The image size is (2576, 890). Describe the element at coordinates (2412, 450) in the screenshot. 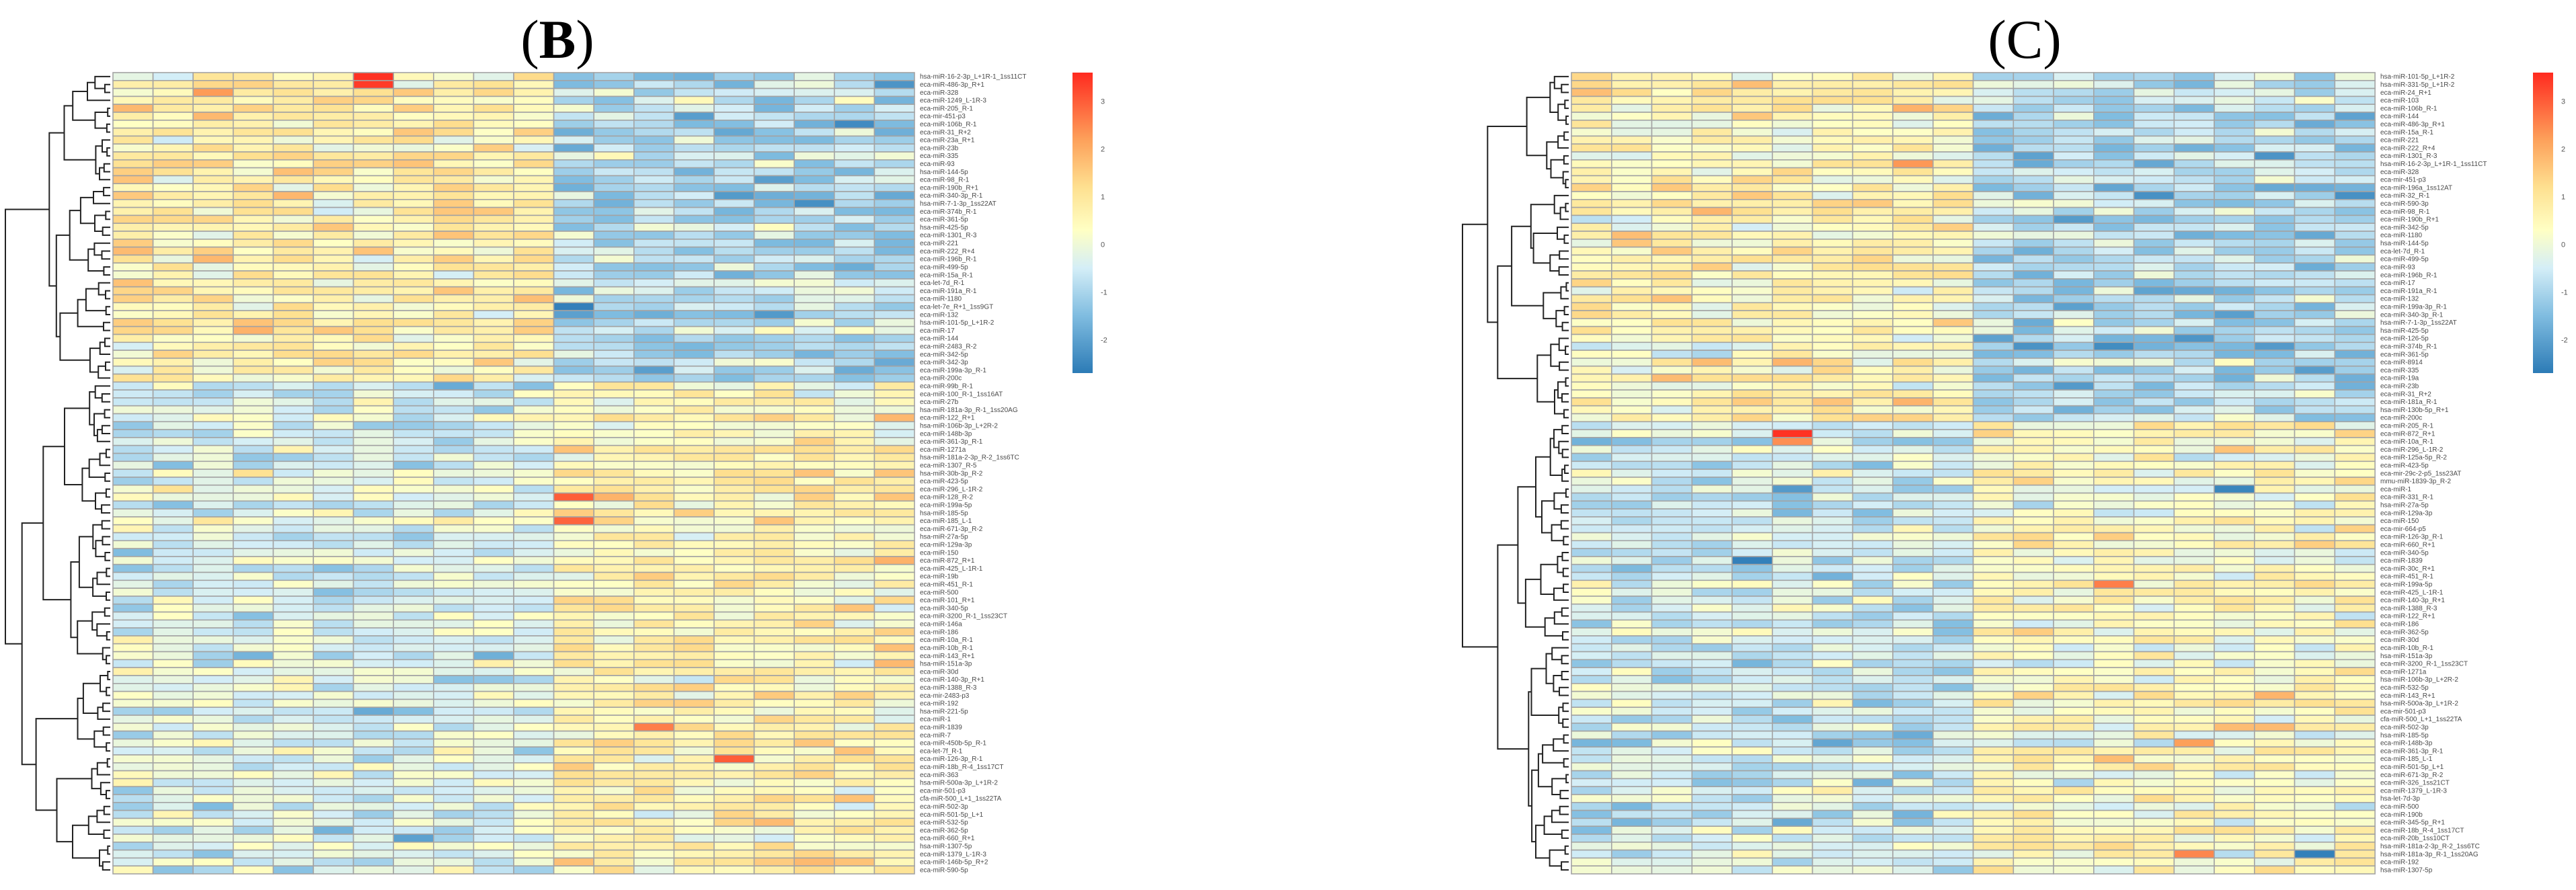

I see `row-label: eca-miR-296_L-1R-2` at that location.